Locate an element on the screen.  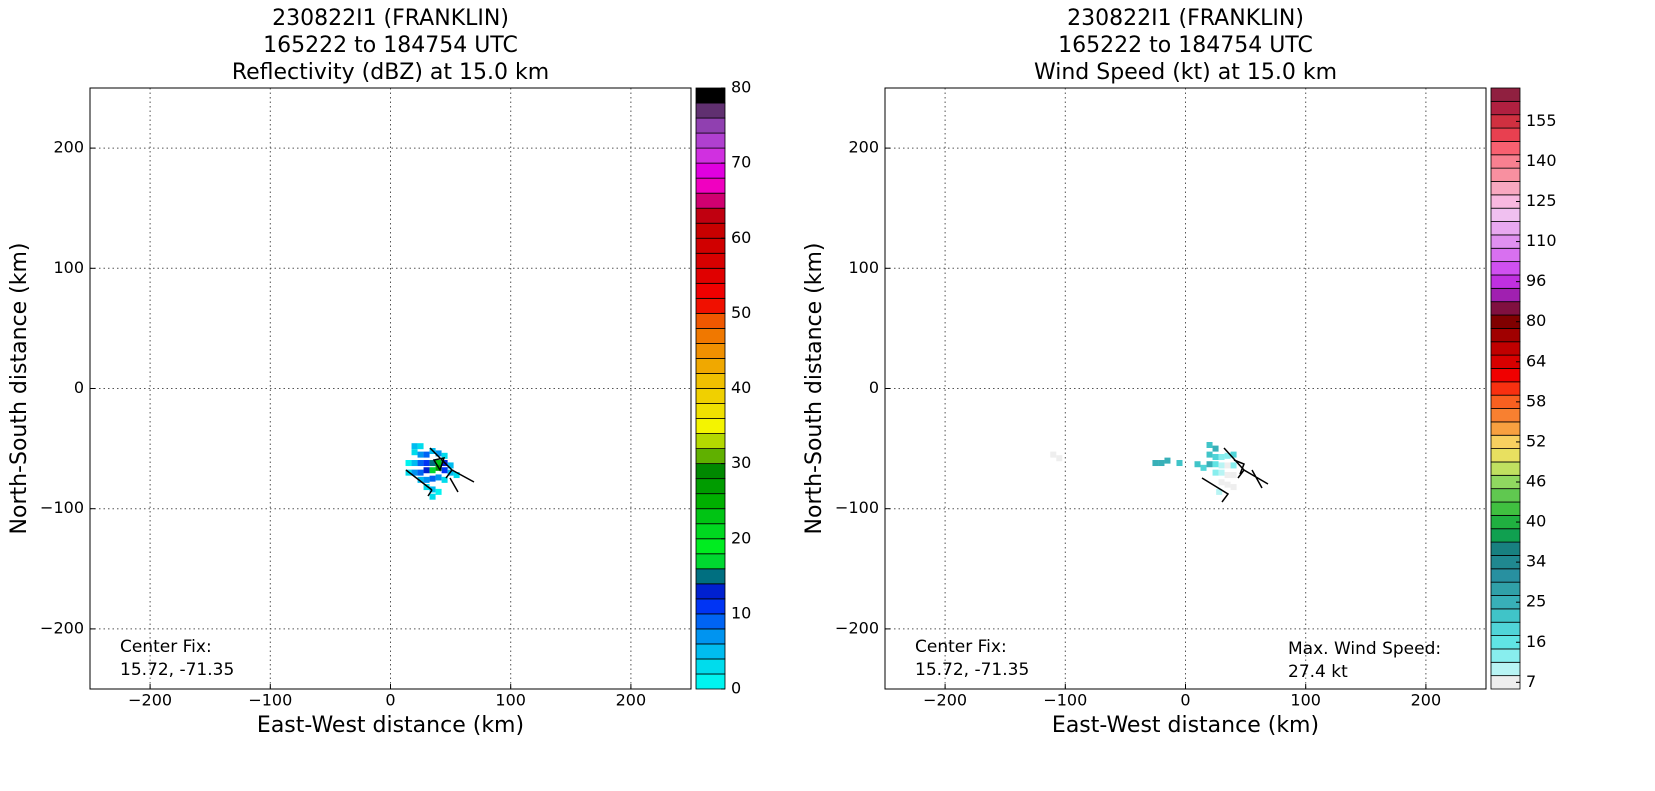
colorbar-tick-label: 125 is located at coordinates (1541, 200).